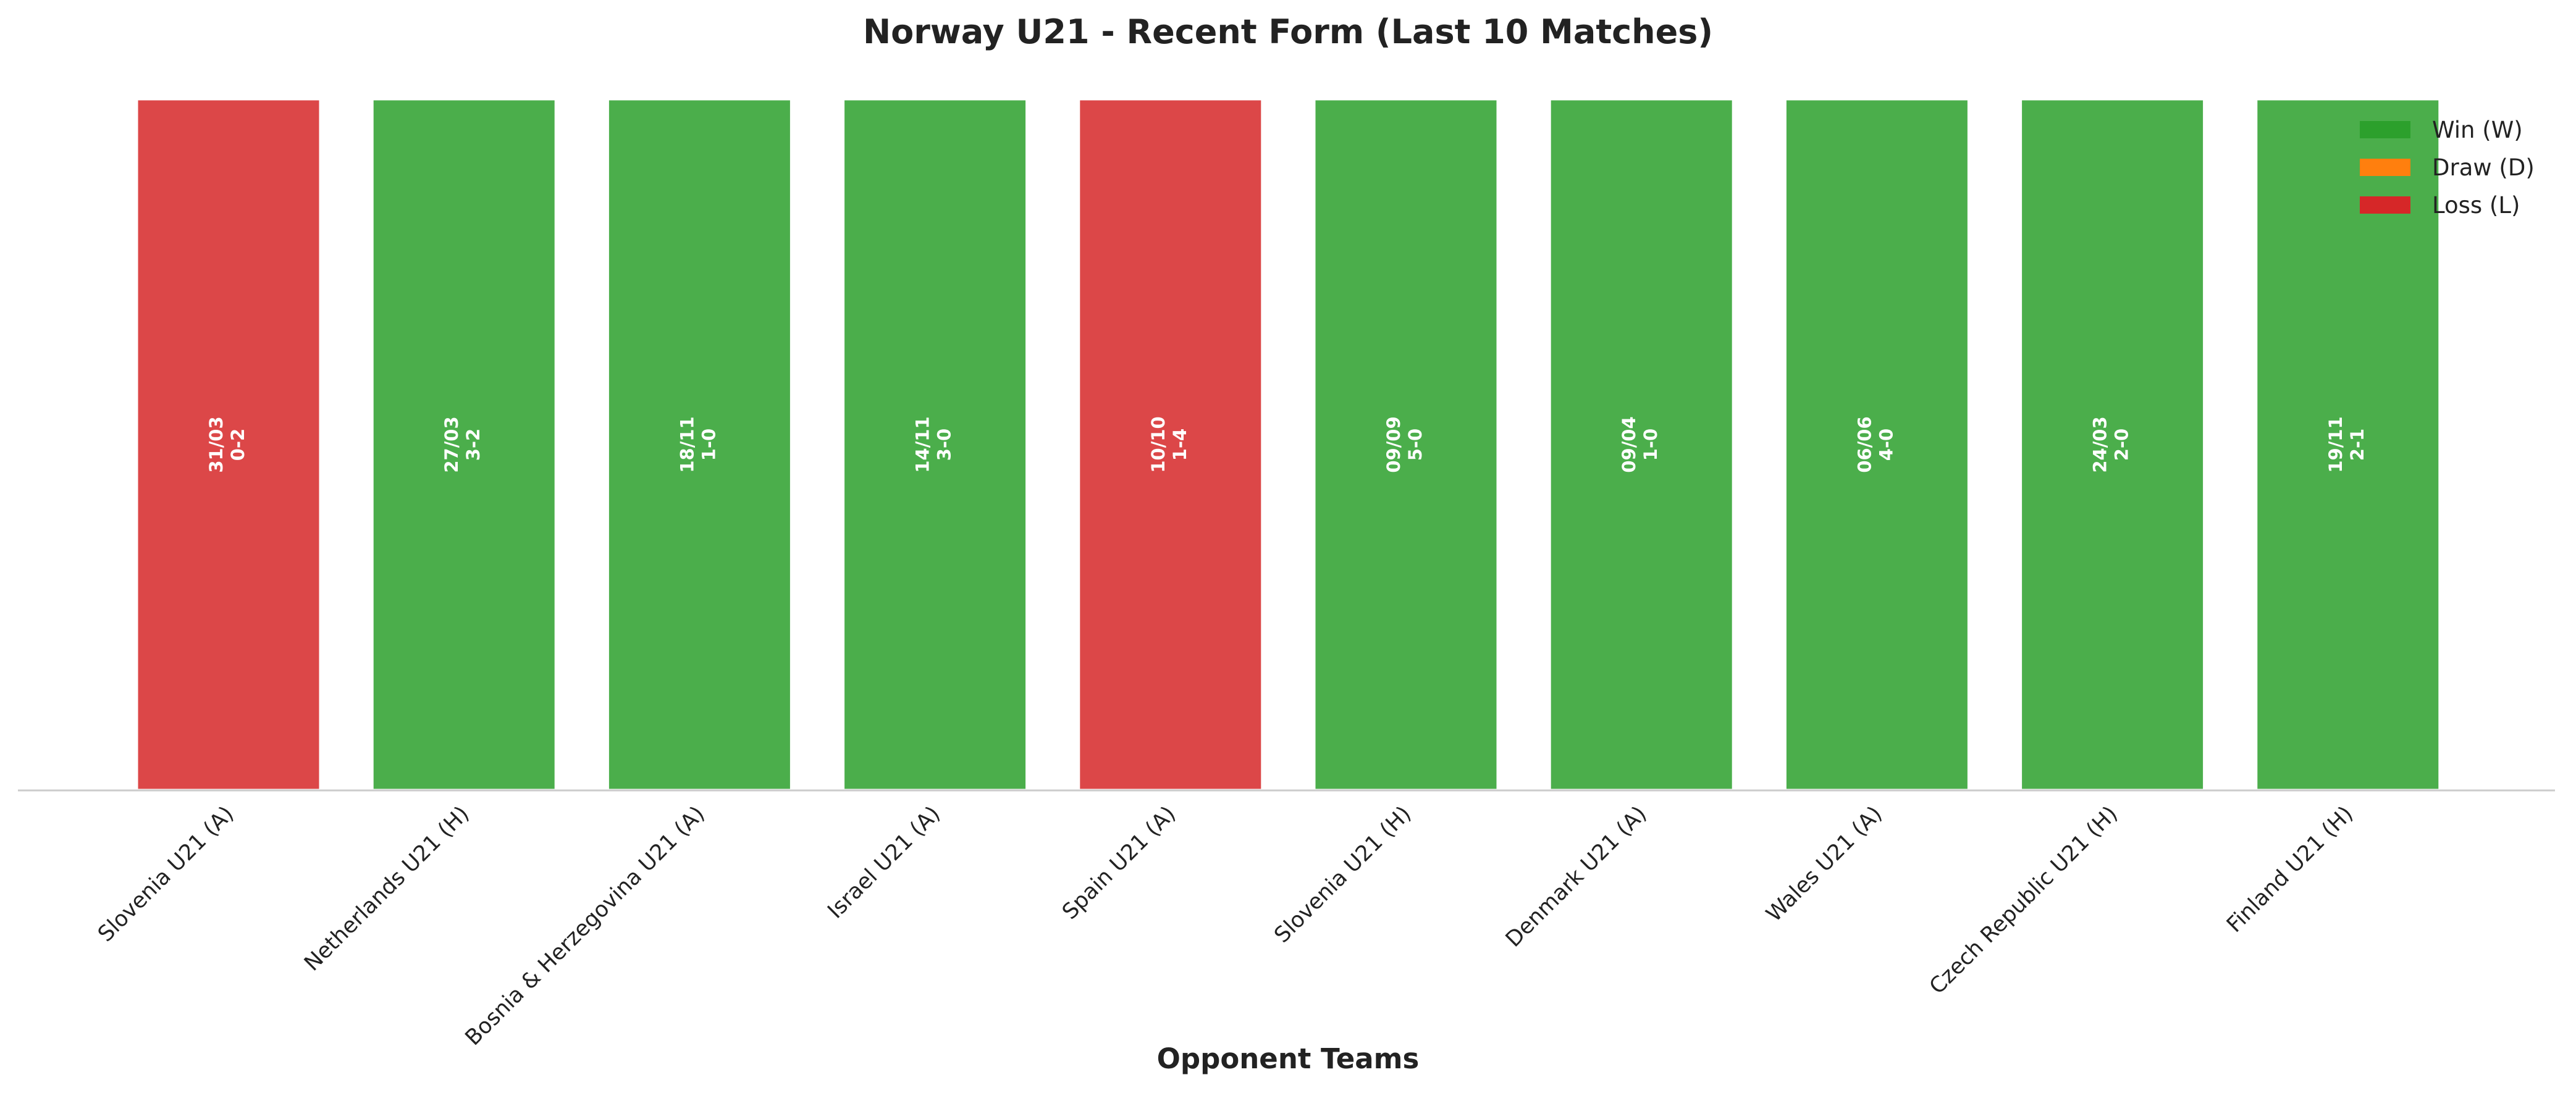 The width and height of the screenshot is (2576, 1093). Describe the element at coordinates (451, 444) in the screenshot. I see `bar-date-label: 27/03` at that location.